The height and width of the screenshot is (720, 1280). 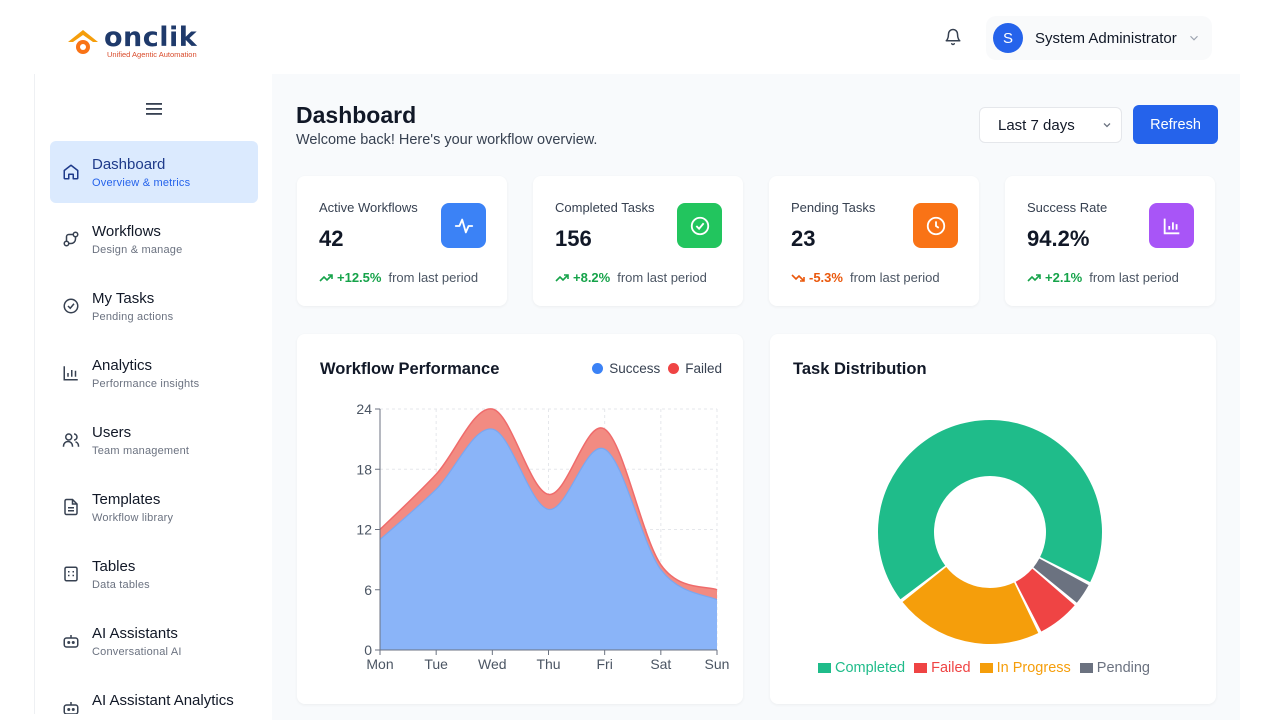 I want to click on chart-legend: Completed Failed In Progress Pending, so click(x=988, y=668).